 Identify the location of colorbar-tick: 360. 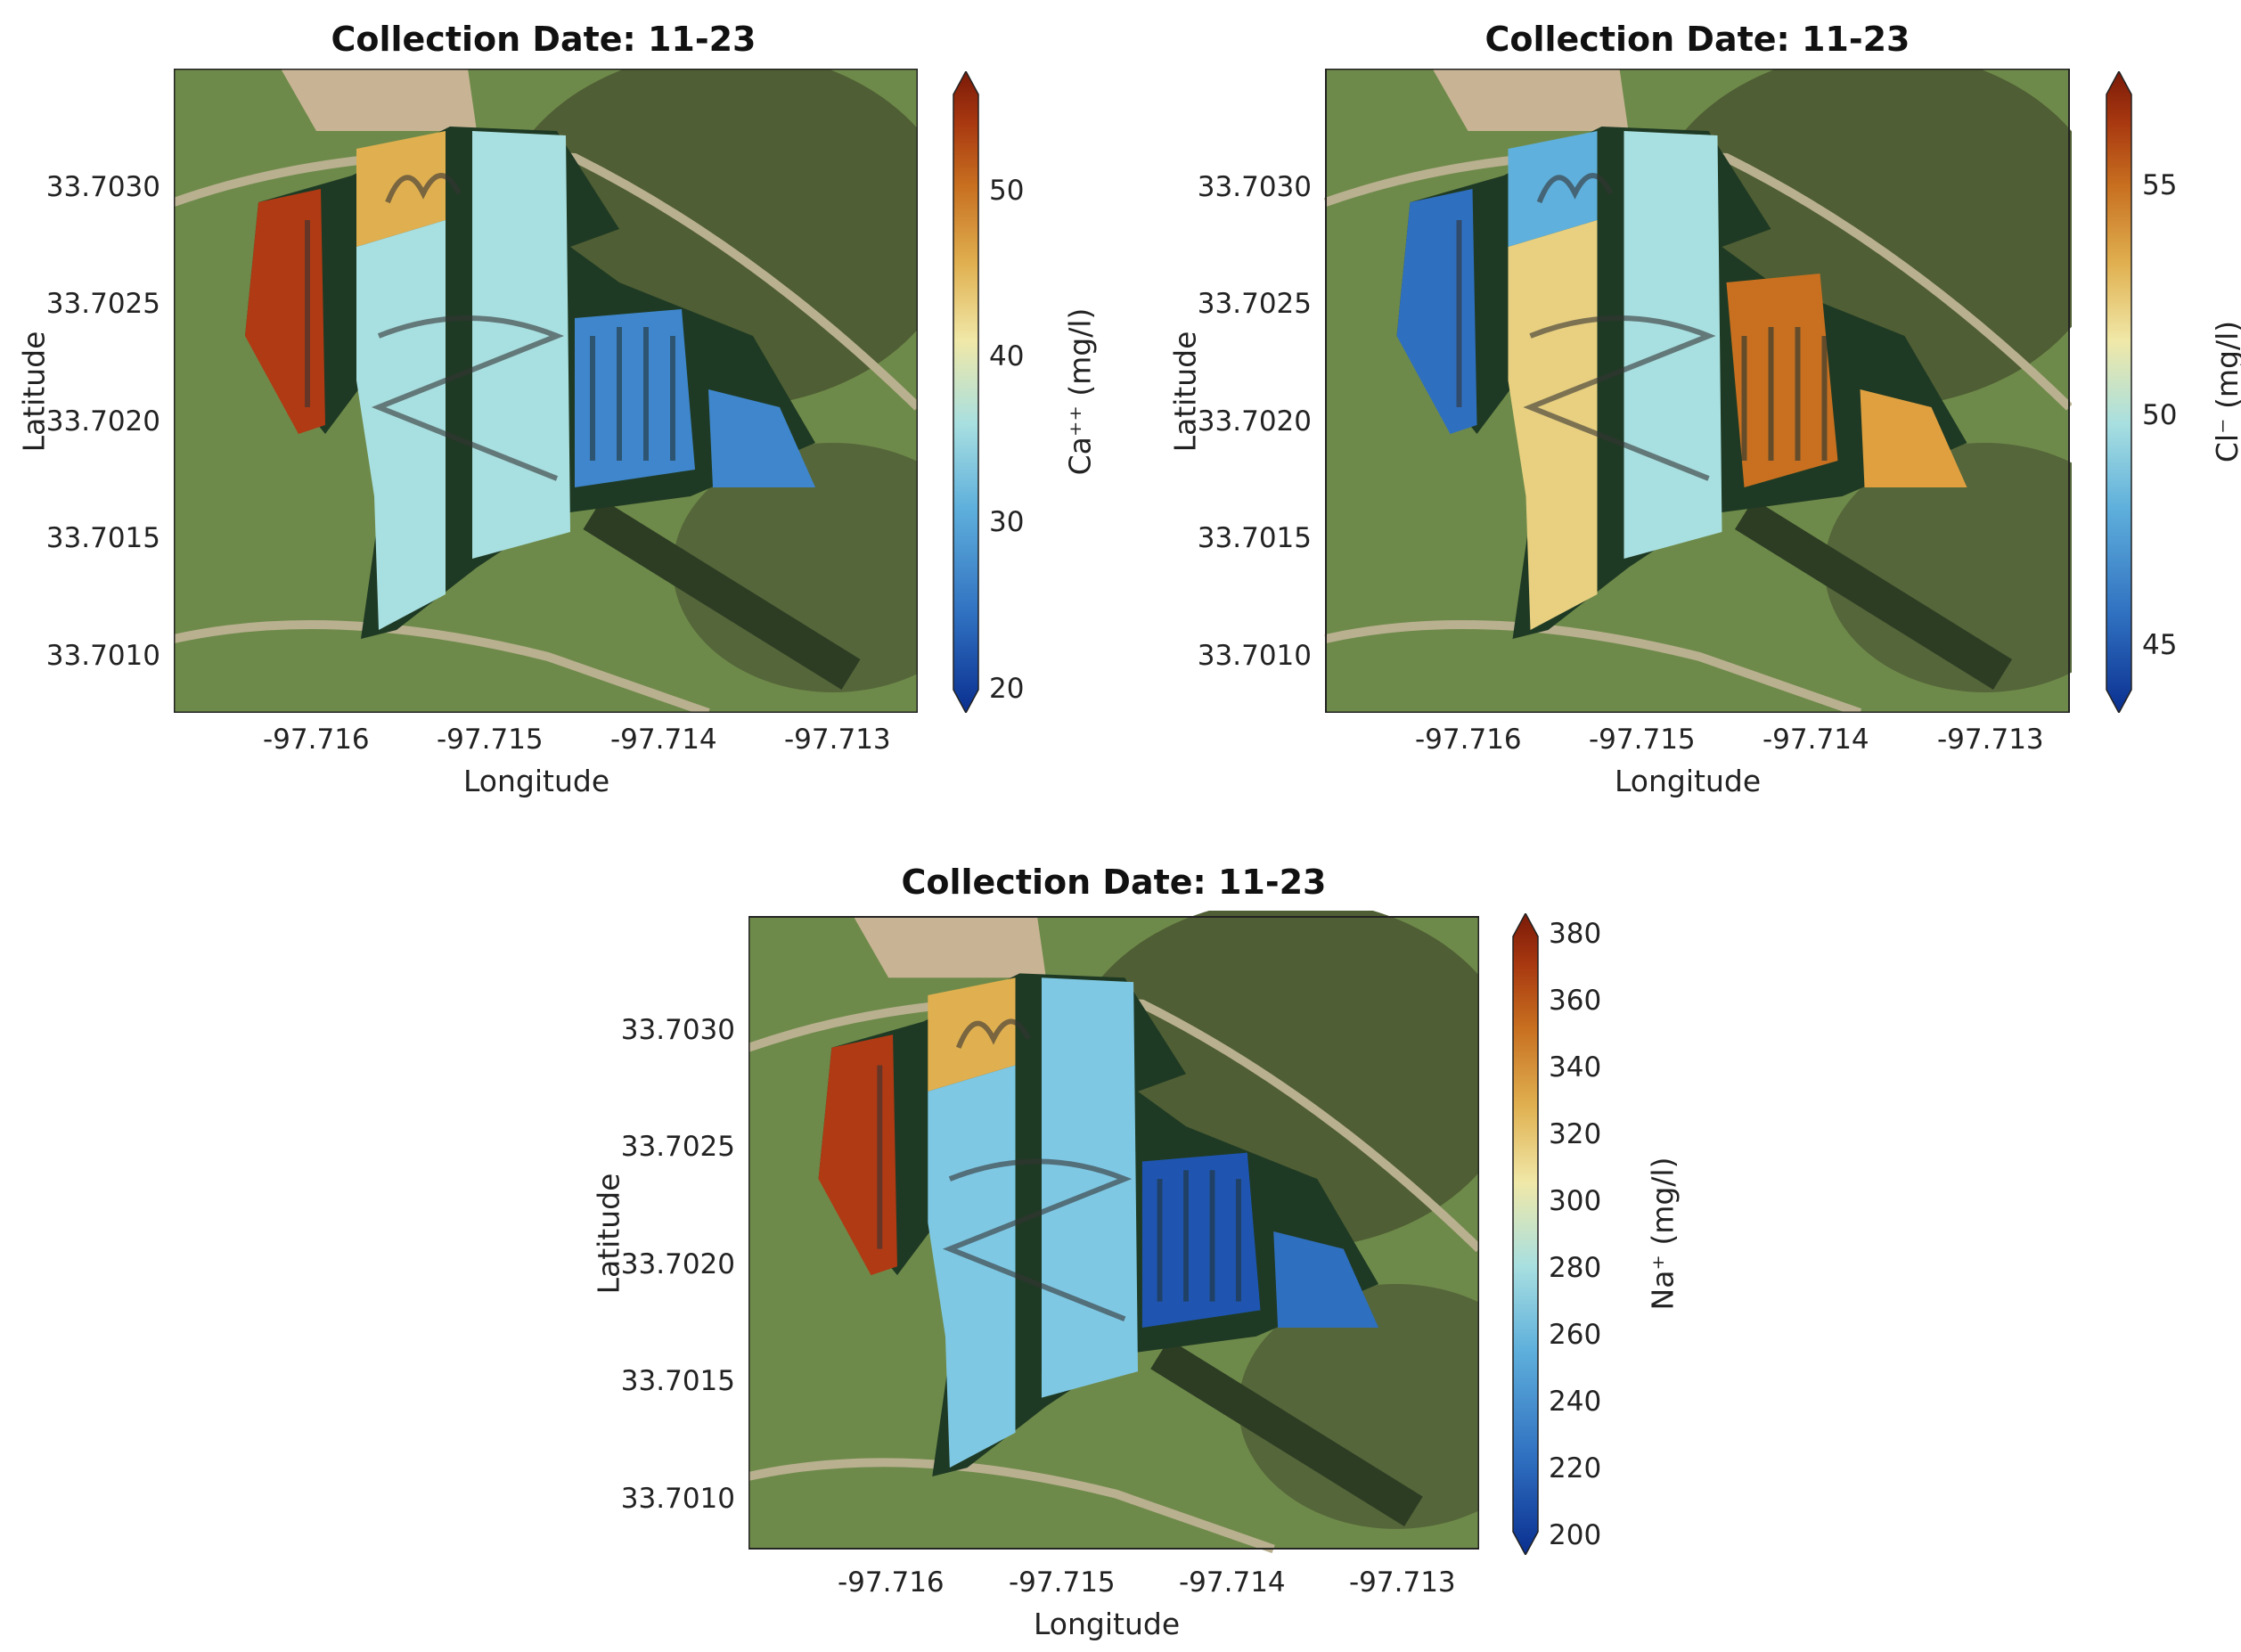
(1575, 1001).